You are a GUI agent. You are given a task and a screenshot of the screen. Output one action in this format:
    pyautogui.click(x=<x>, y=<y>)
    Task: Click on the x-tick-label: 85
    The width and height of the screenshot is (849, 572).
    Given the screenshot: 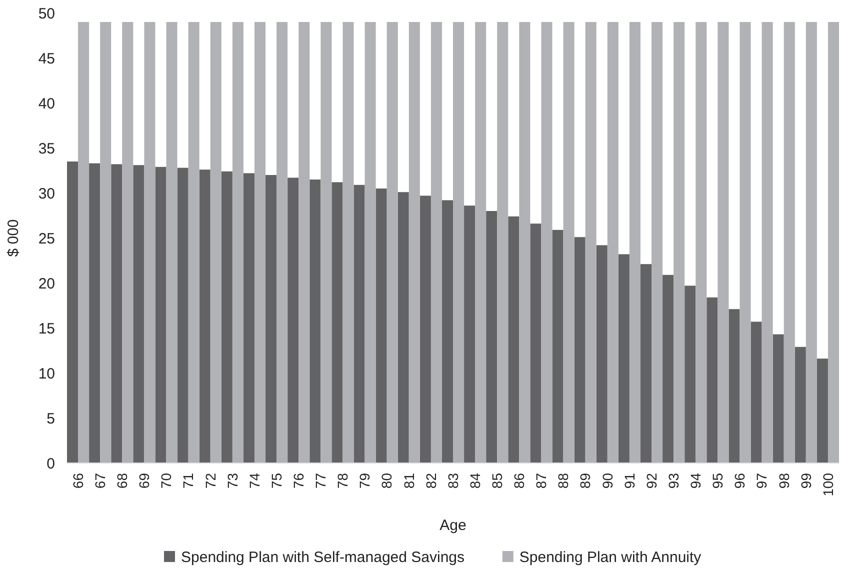 What is the action you would take?
    pyautogui.click(x=497, y=480)
    